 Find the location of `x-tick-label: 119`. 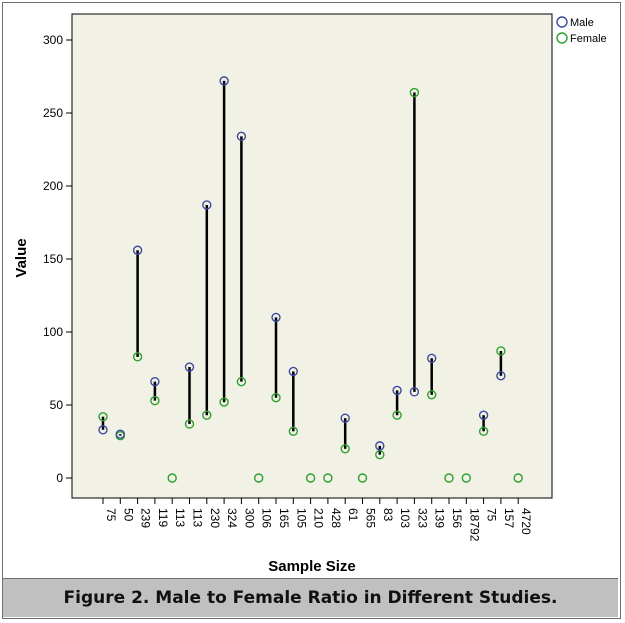

x-tick-label: 119 is located at coordinates (163, 517).